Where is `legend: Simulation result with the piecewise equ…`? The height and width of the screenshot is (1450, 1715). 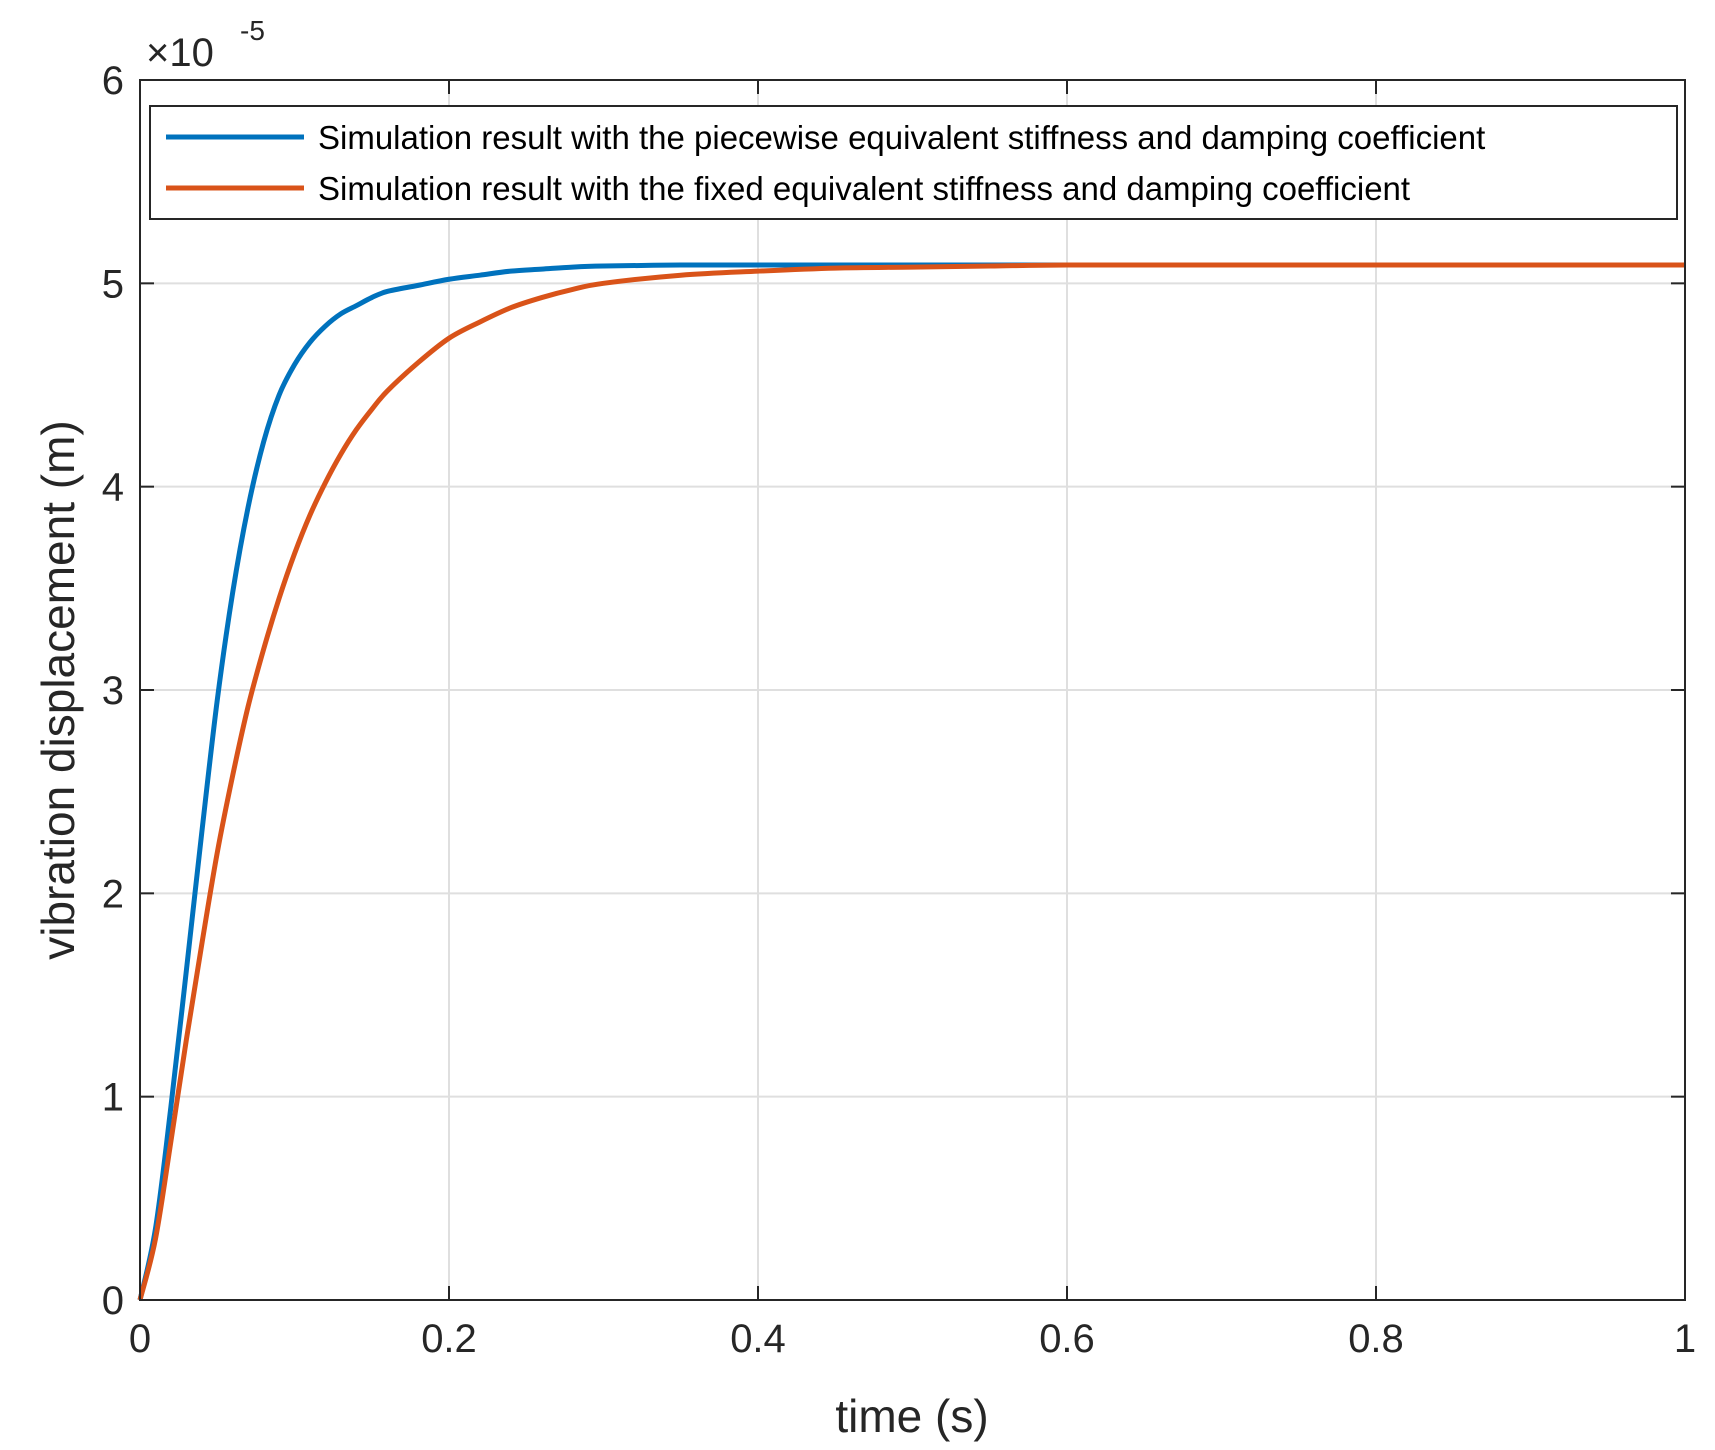
legend: Simulation result with the piecewise equ… is located at coordinates (913, 162).